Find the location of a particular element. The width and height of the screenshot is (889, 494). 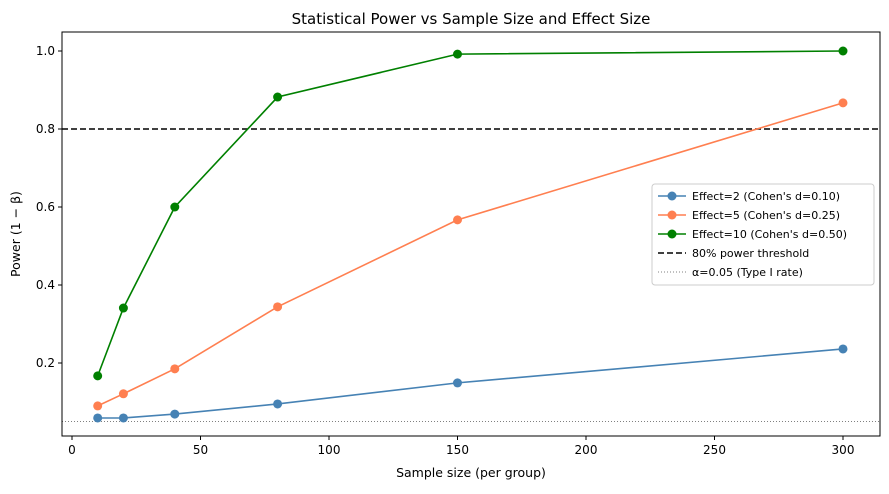

x-tick-label: 50 is located at coordinates (200, 450).